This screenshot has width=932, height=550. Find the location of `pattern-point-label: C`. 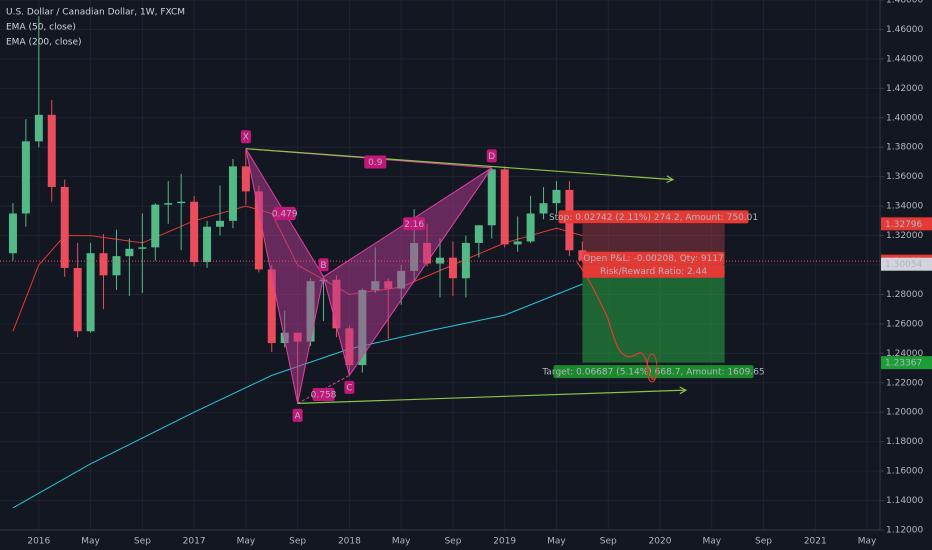

pattern-point-label: C is located at coordinates (349, 388).